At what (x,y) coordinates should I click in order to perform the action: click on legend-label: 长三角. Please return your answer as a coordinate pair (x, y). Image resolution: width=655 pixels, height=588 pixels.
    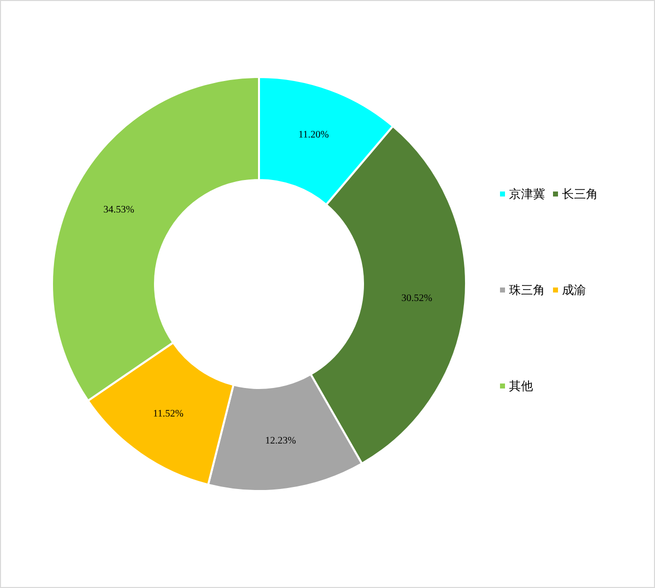
    Looking at the image, I should click on (580, 194).